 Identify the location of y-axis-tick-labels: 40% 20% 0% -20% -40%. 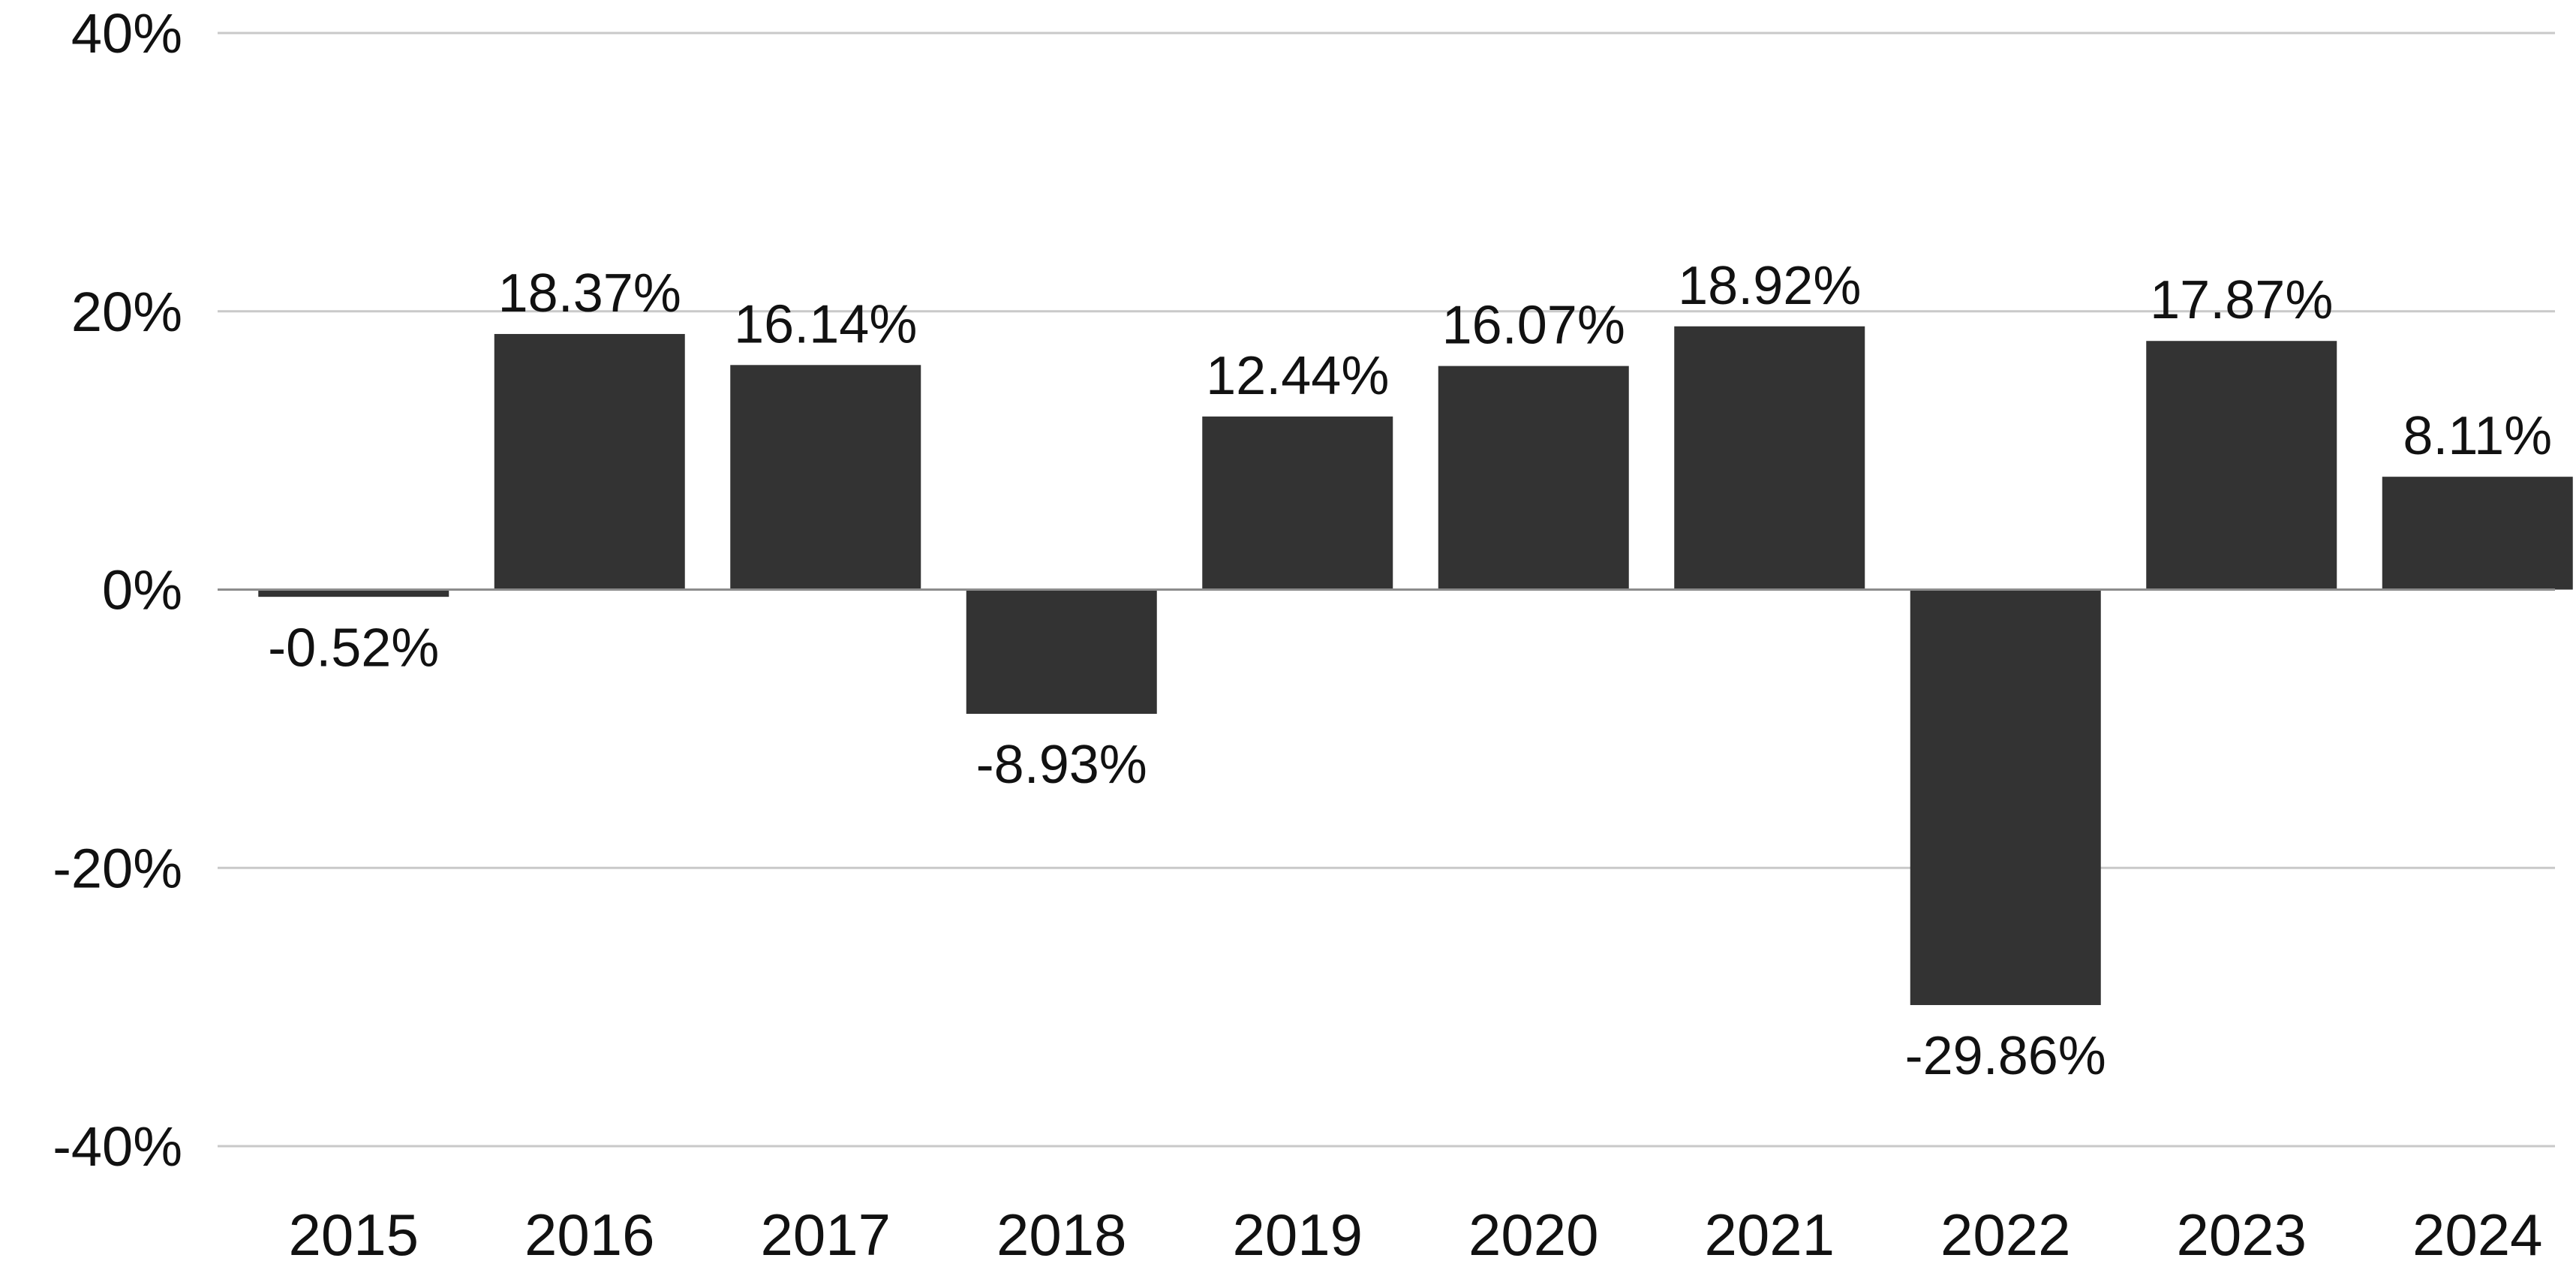
(117, 590).